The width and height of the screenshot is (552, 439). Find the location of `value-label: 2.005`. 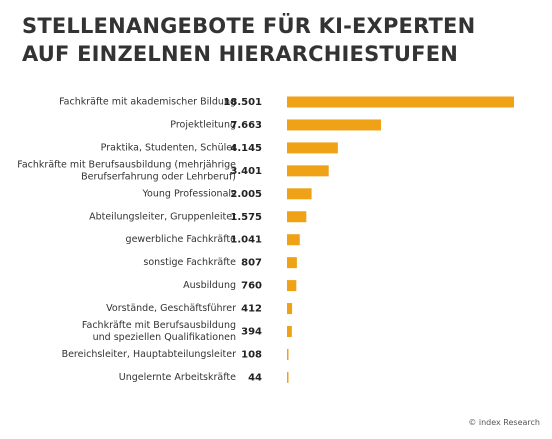

value-label: 2.005 is located at coordinates (246, 194).